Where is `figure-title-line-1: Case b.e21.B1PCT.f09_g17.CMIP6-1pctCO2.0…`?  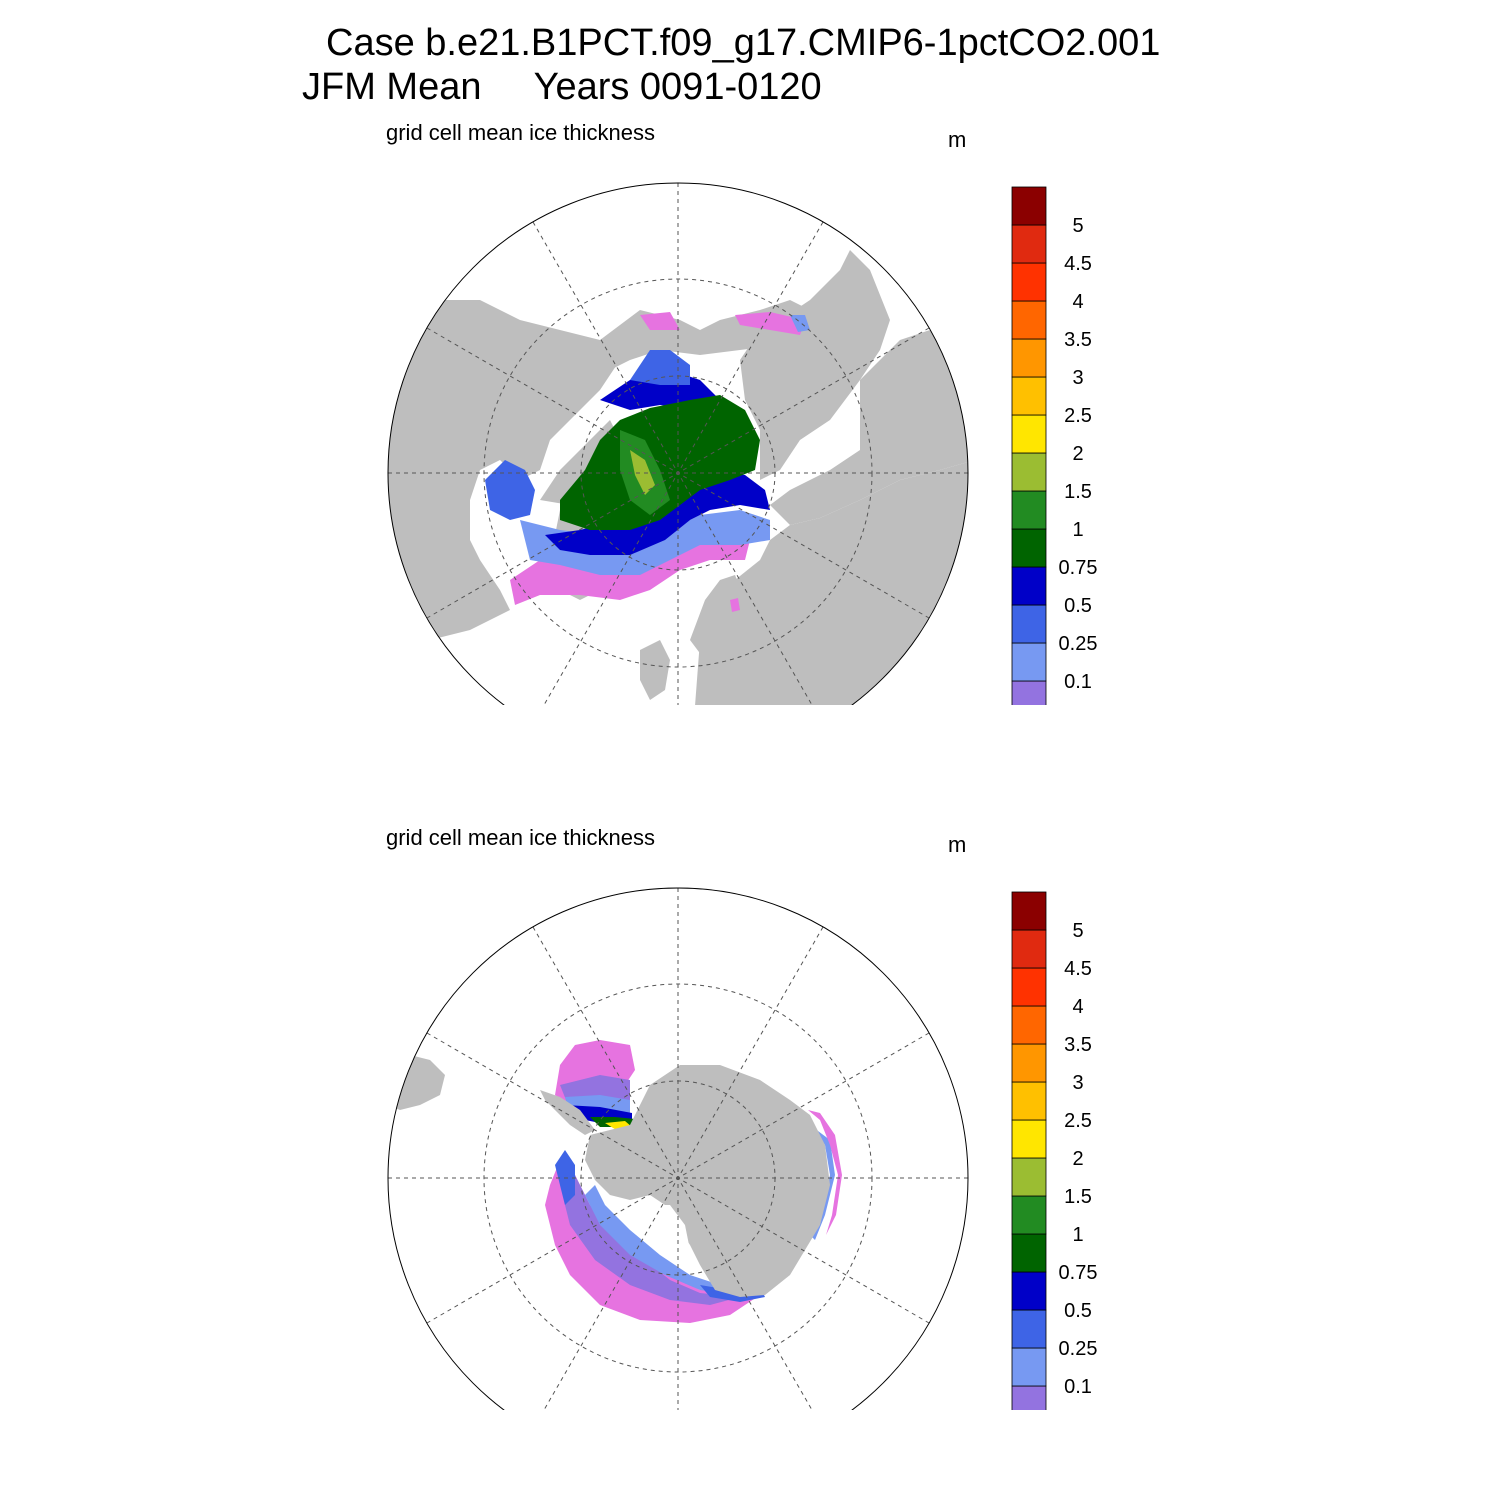 figure-title-line-1: Case b.e21.B1PCT.f09_g17.CMIP6-1pctCO2.0… is located at coordinates (743, 43).